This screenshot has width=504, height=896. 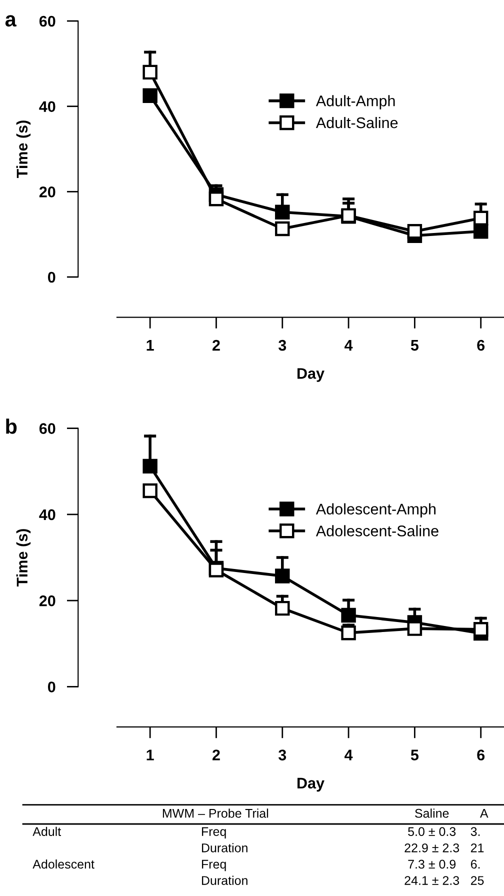 What do you see at coordinates (475, 831) in the screenshot?
I see `text: 3.` at bounding box center [475, 831].